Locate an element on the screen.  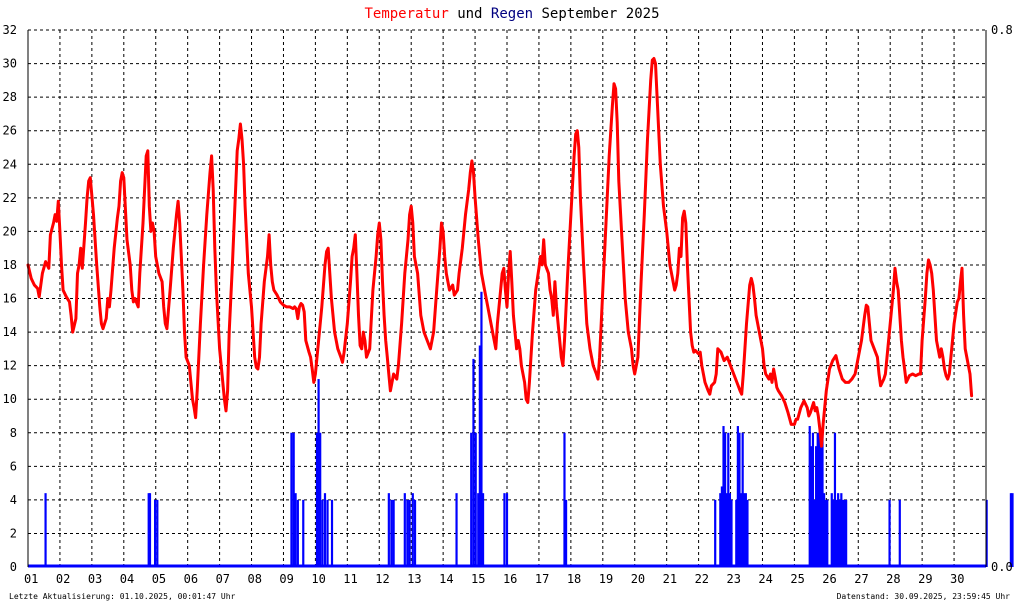
x-tick-label: 24 is located at coordinates (765, 579).